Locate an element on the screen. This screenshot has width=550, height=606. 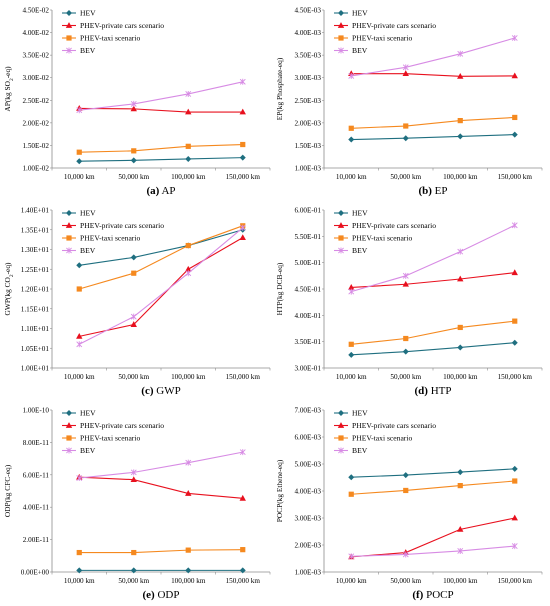
y-tick-label: 3.50E-02 is located at coordinates (35, 56).